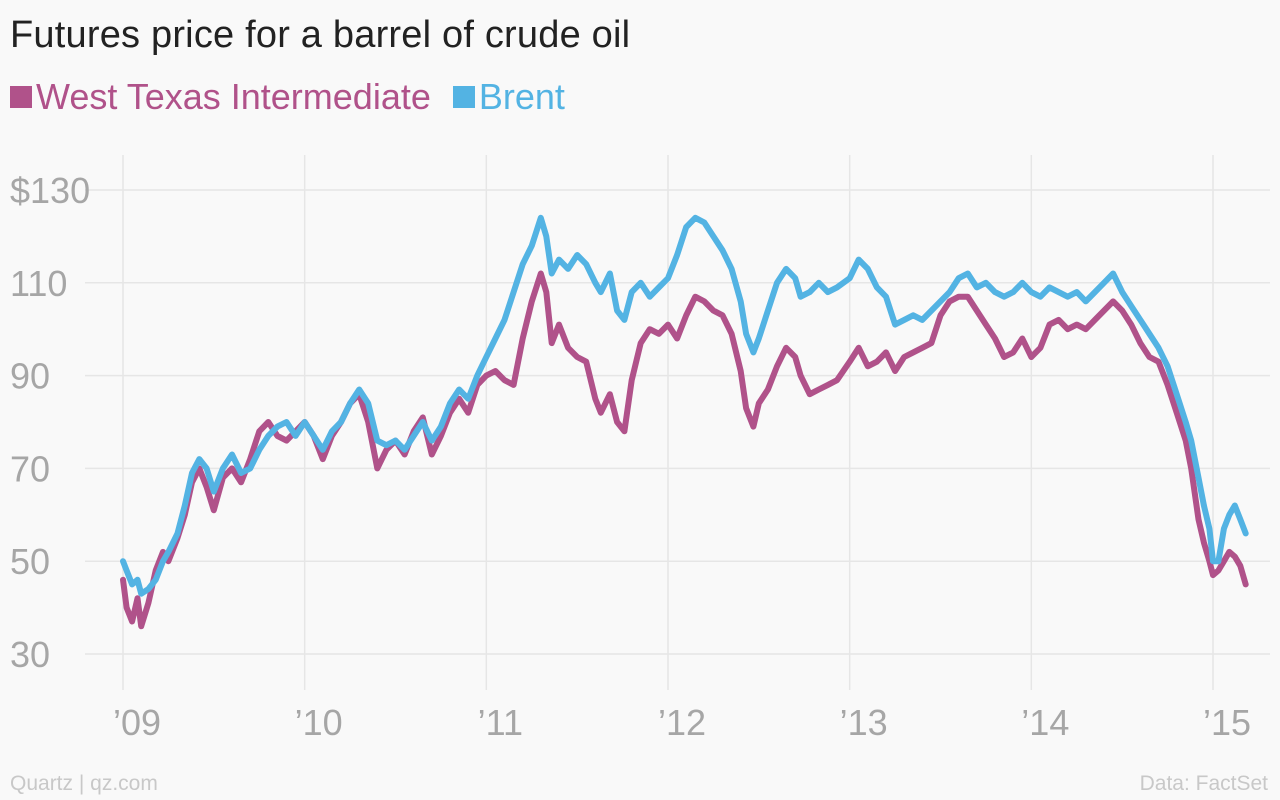  I want to click on y-tick-label: 90, so click(30, 376).